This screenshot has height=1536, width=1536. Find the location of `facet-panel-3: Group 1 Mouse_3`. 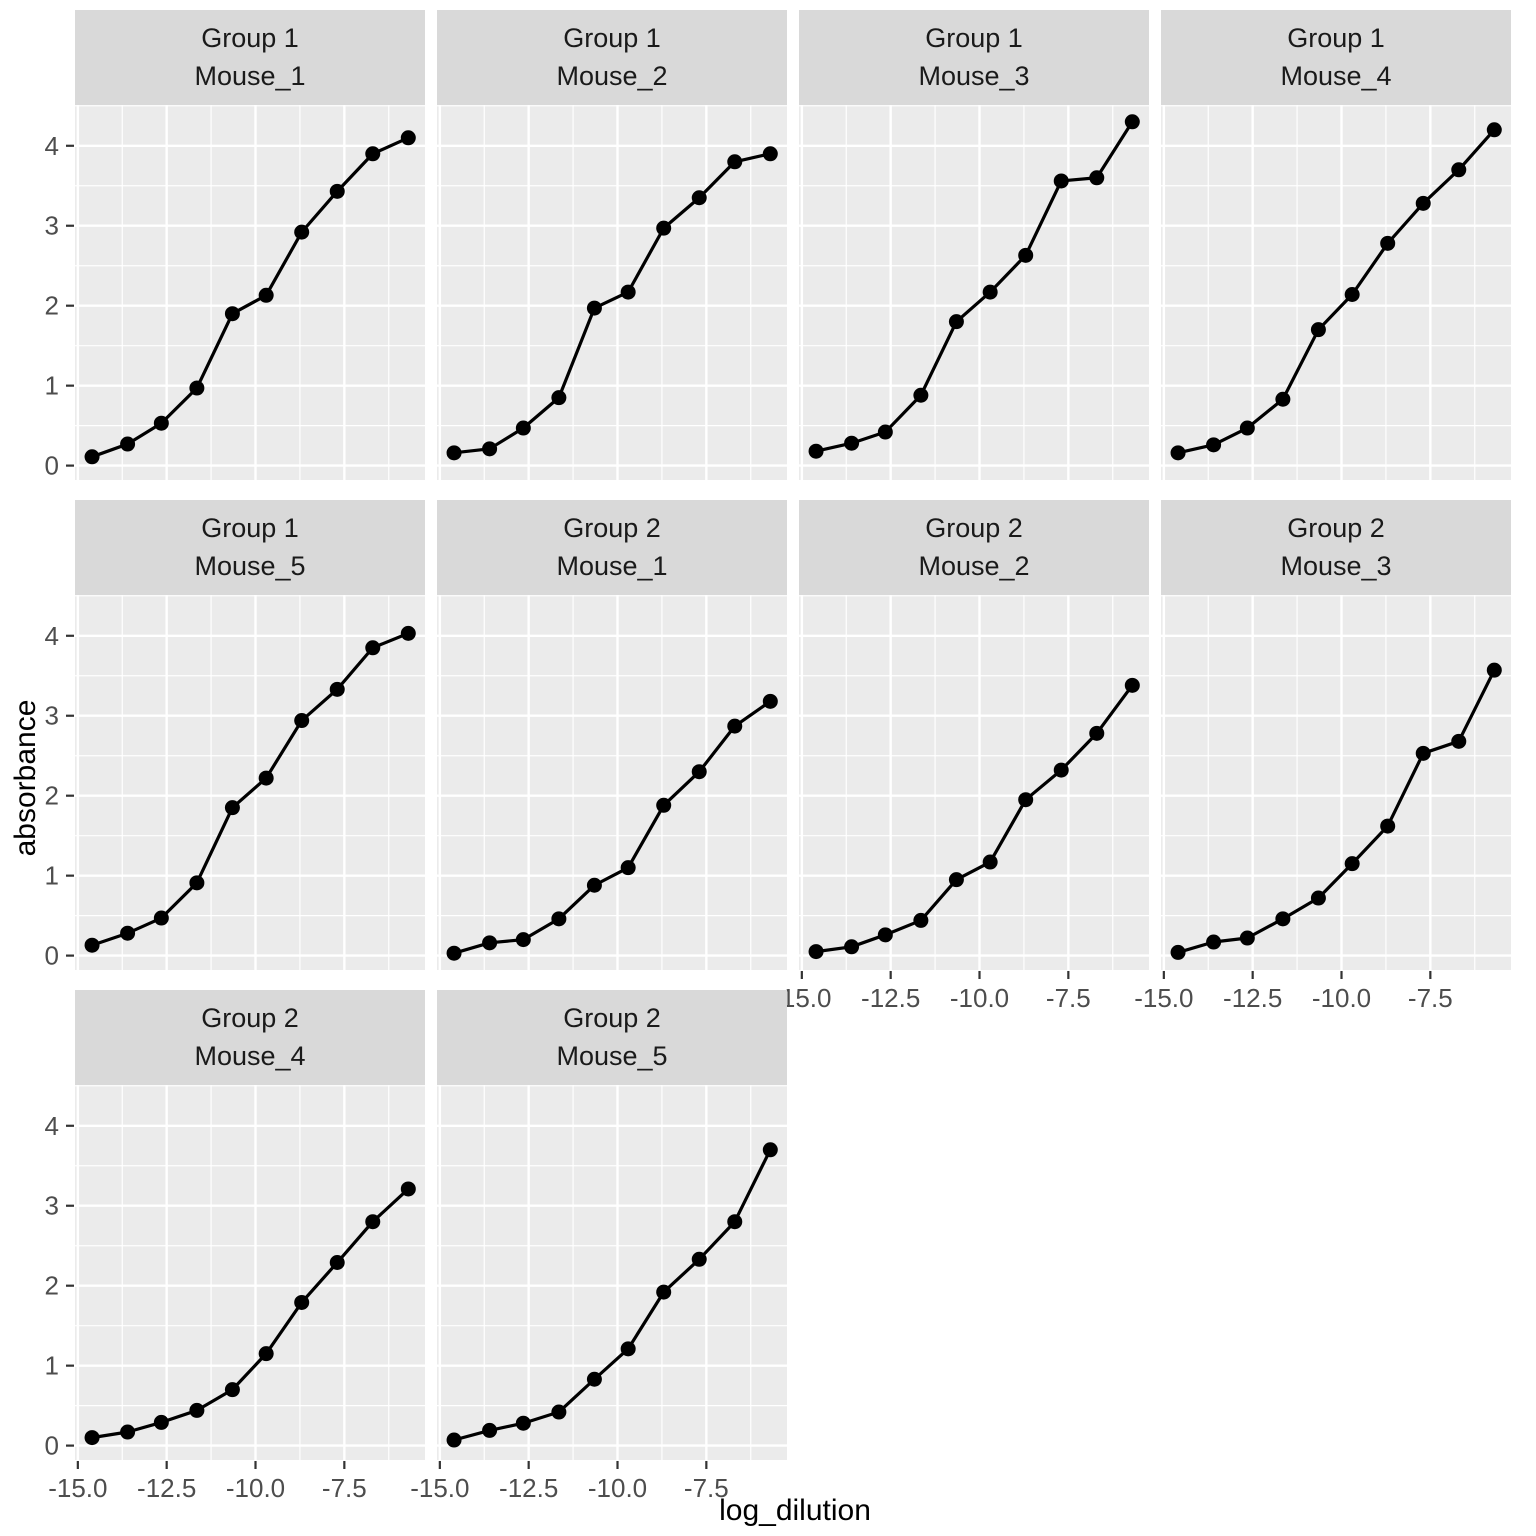

facet-panel-3: Group 1 Mouse_3 is located at coordinates (974, 245).